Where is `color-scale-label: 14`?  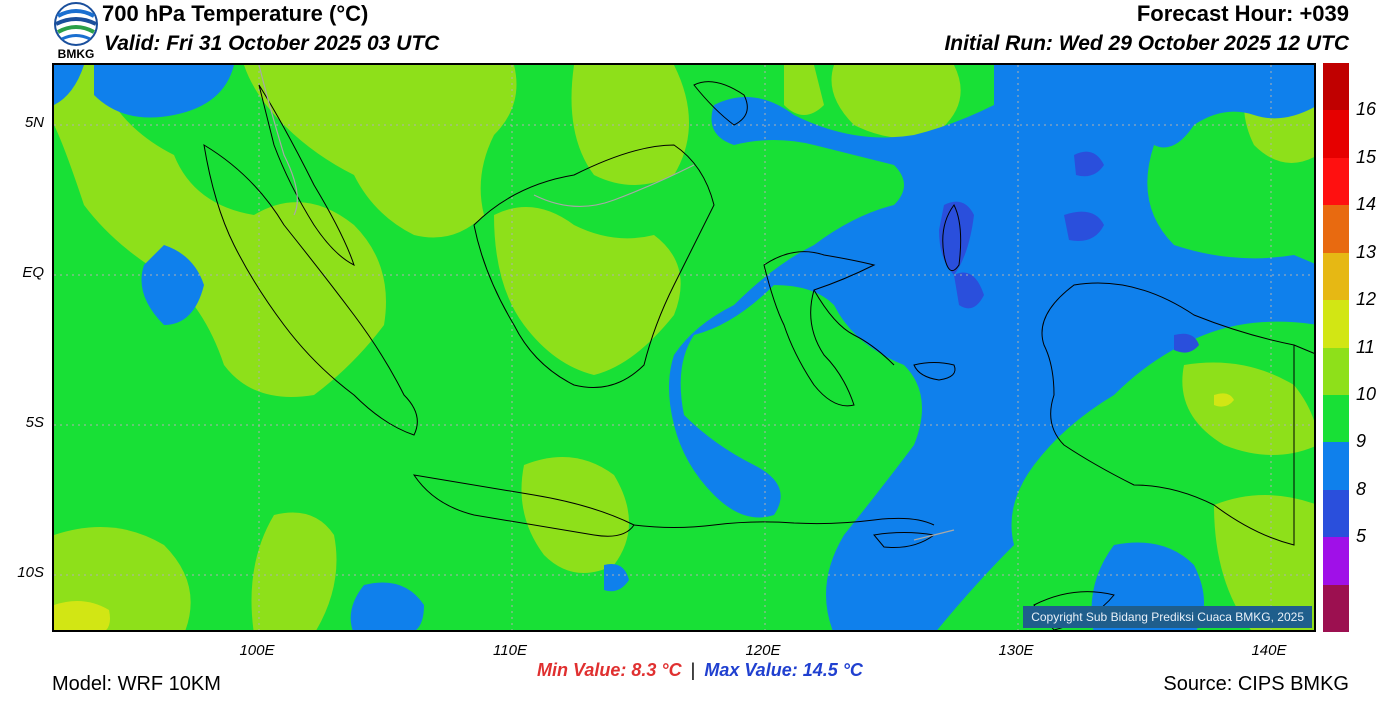 color-scale-label: 14 is located at coordinates (1366, 204).